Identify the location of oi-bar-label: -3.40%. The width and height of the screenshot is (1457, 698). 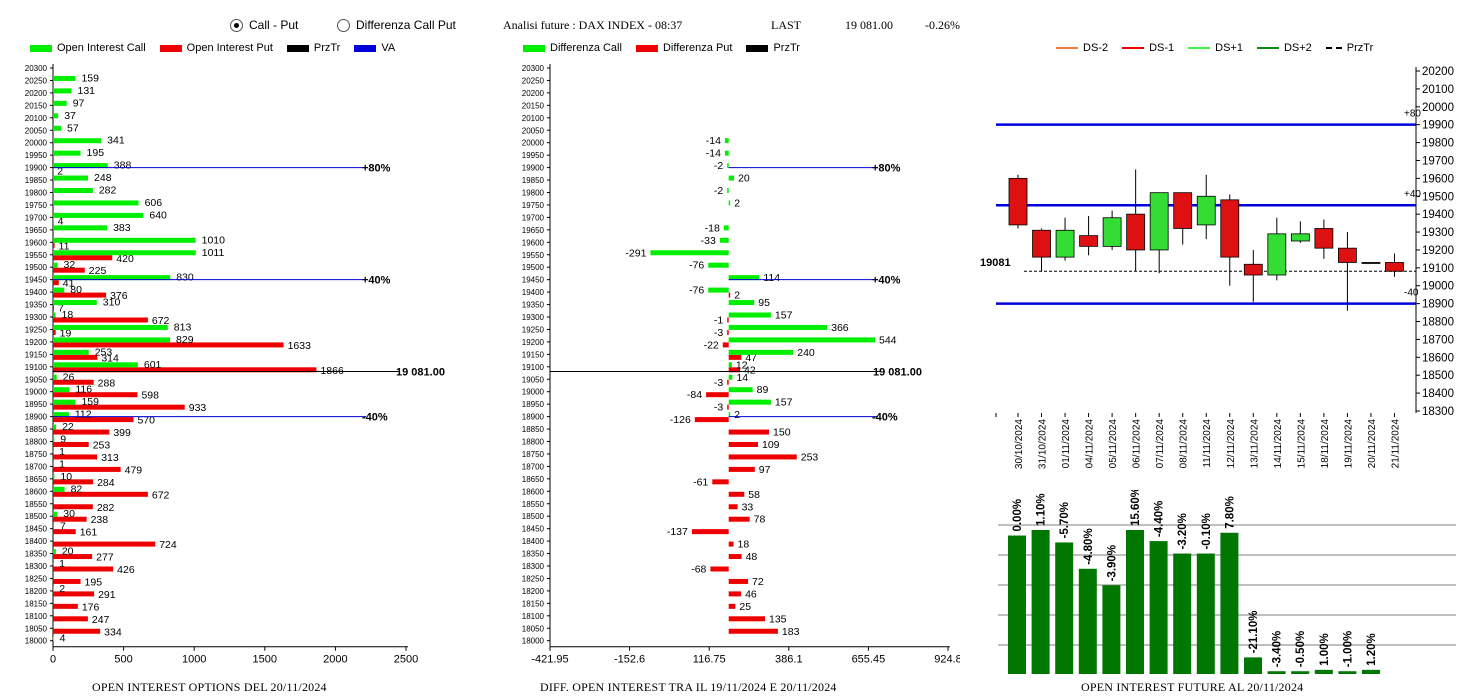
(1278, 649).